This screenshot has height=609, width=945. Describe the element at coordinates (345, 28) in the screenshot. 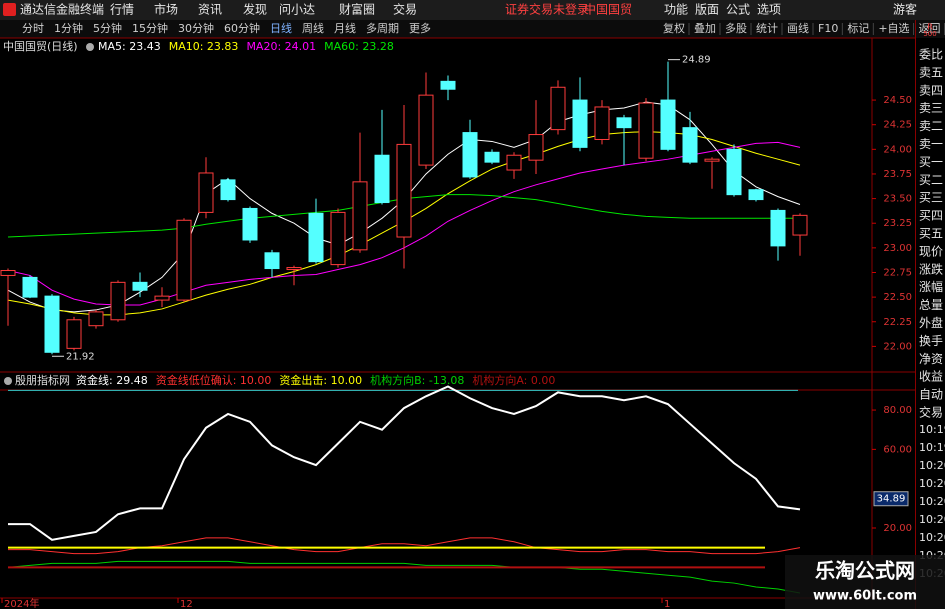

I see `period-button: 月线` at that location.